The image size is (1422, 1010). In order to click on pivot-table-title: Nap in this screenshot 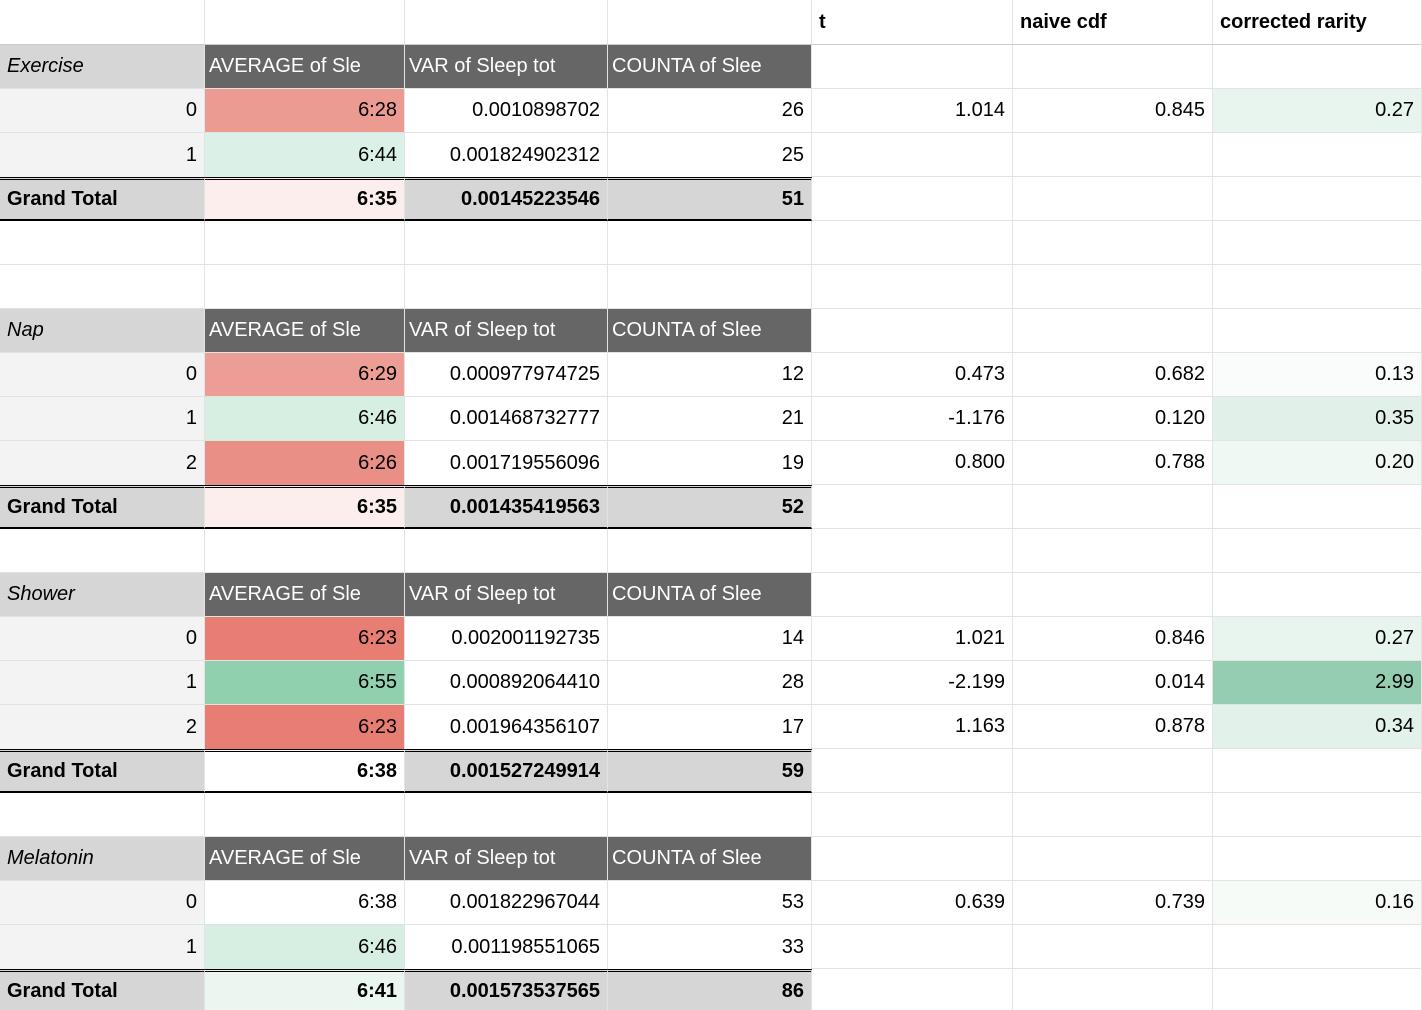, I will do `click(102, 331)`.